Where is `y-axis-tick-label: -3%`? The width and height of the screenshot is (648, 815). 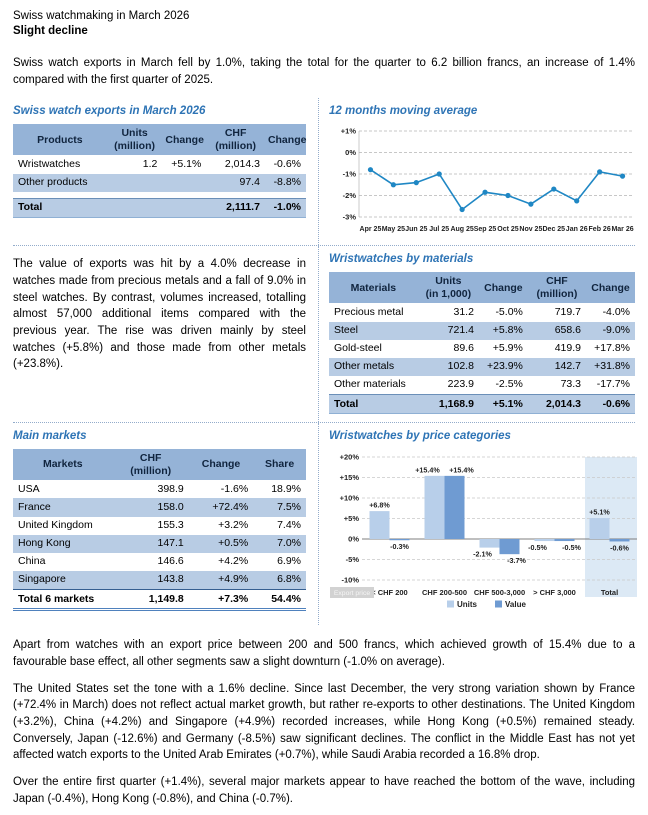
y-axis-tick-label: -3% is located at coordinates (350, 217).